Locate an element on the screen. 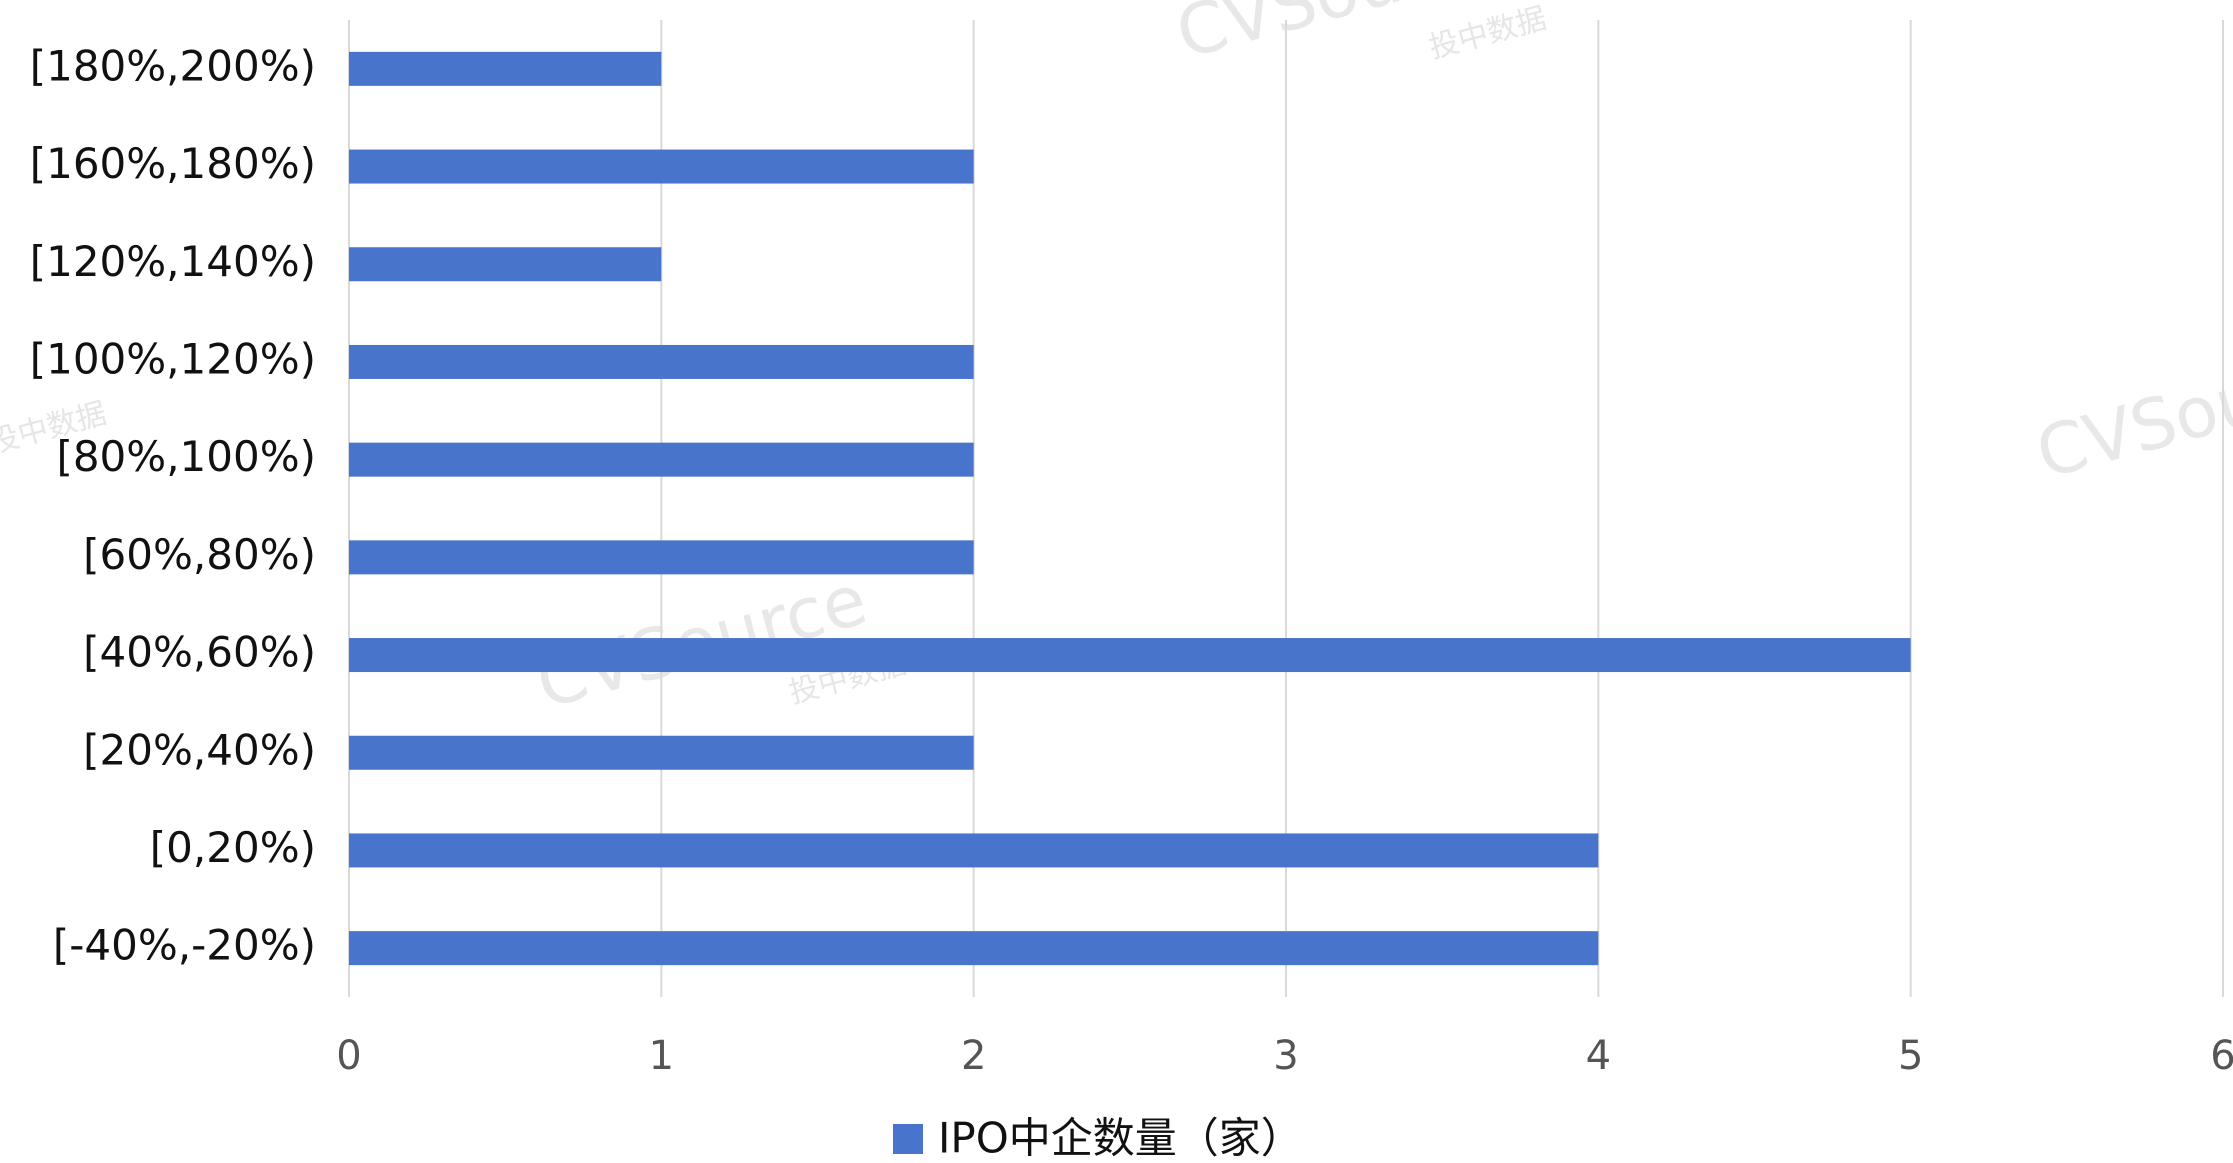 This screenshot has width=2233, height=1163. x-tick-label: 2 is located at coordinates (973, 1056).